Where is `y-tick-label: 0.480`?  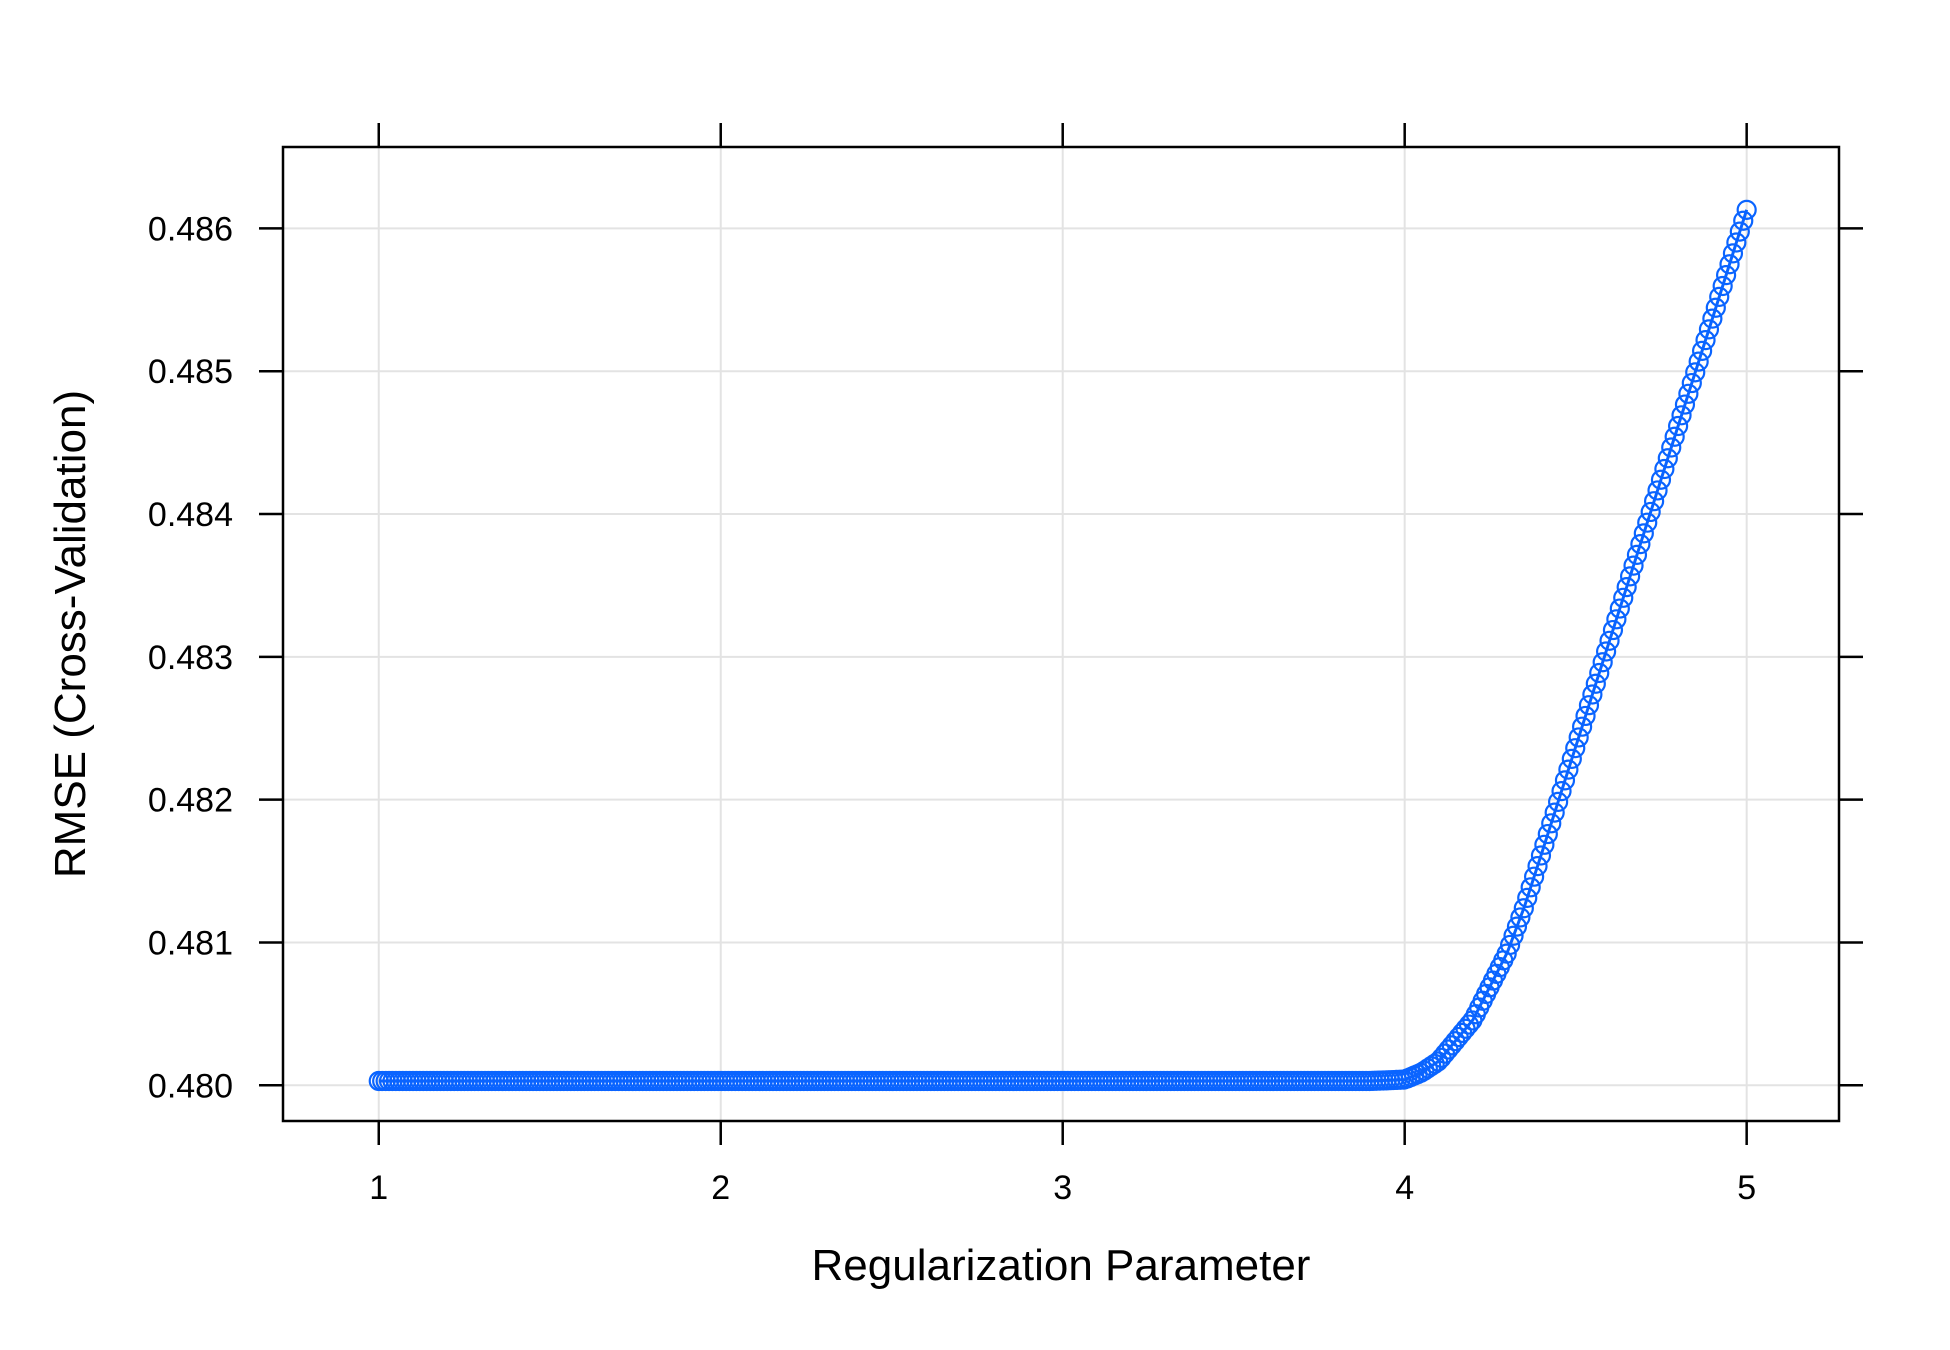
y-tick-label: 0.480 is located at coordinates (190, 1086).